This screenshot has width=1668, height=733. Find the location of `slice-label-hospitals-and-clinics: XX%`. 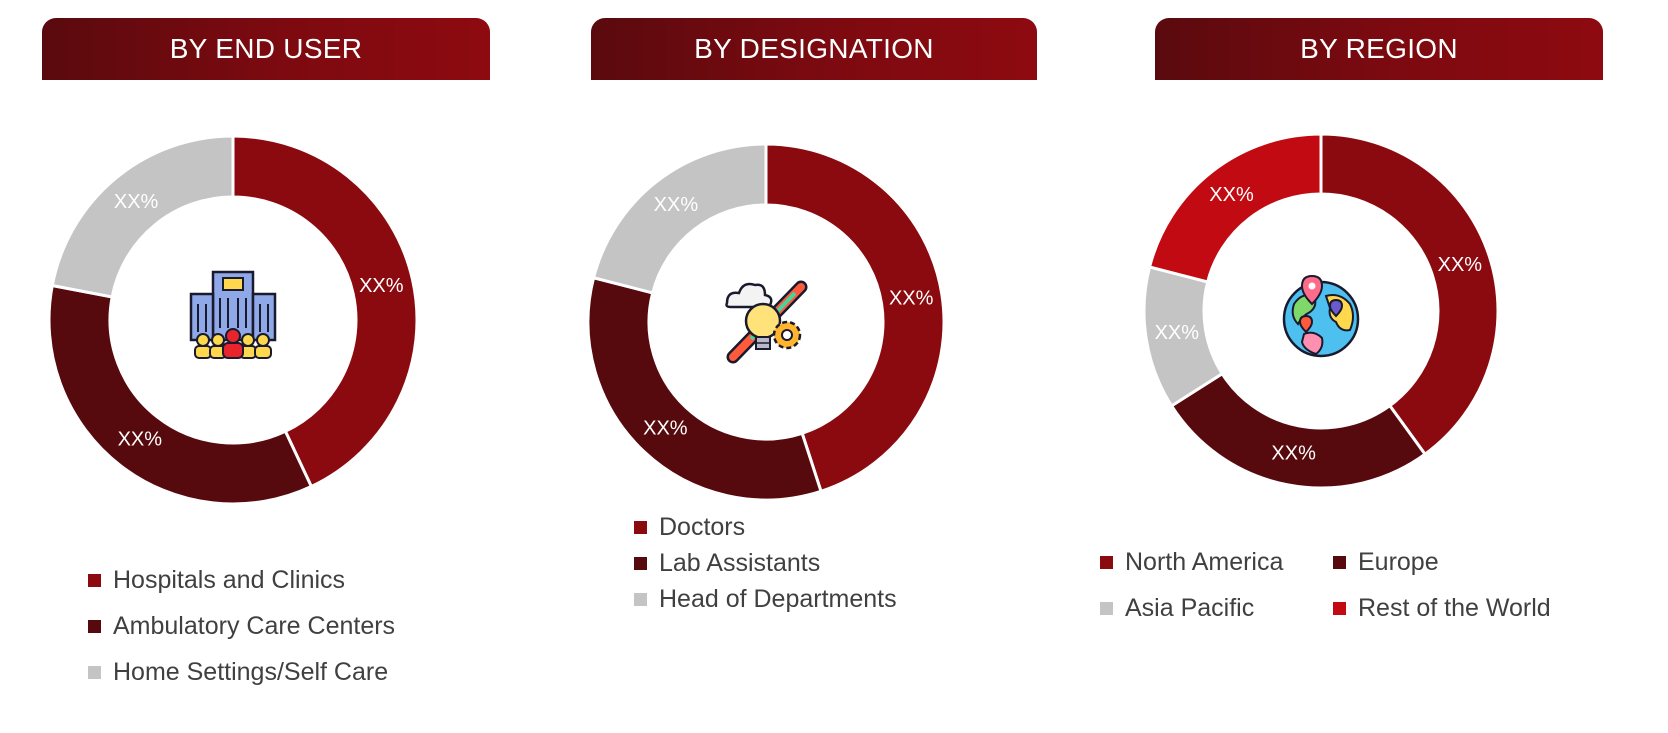

slice-label-hospitals-and-clinics: XX% is located at coordinates (381, 286).